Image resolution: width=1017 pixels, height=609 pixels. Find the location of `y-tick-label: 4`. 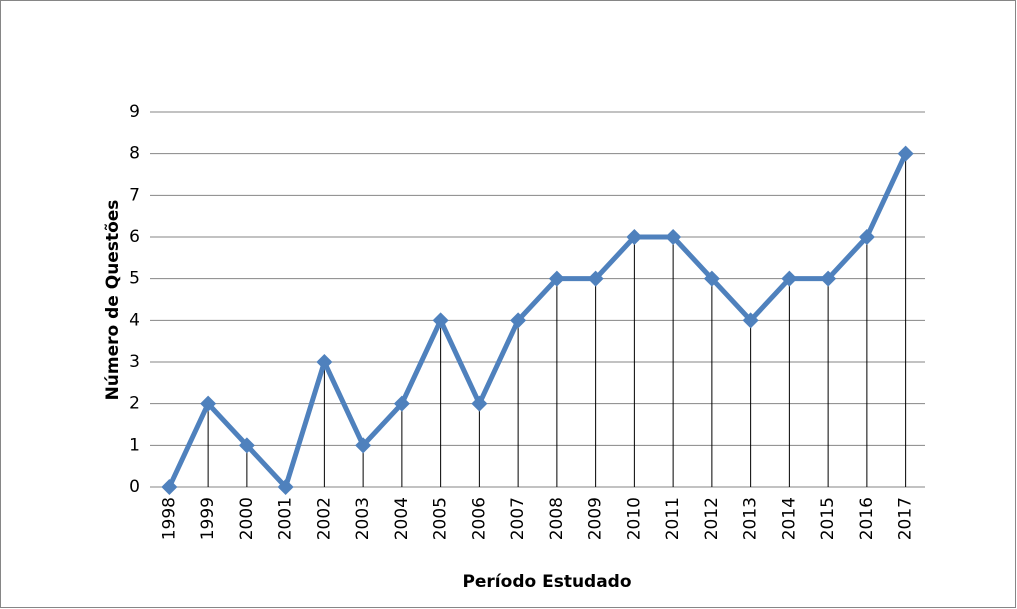

y-tick-label: 4 is located at coordinates (134, 320).